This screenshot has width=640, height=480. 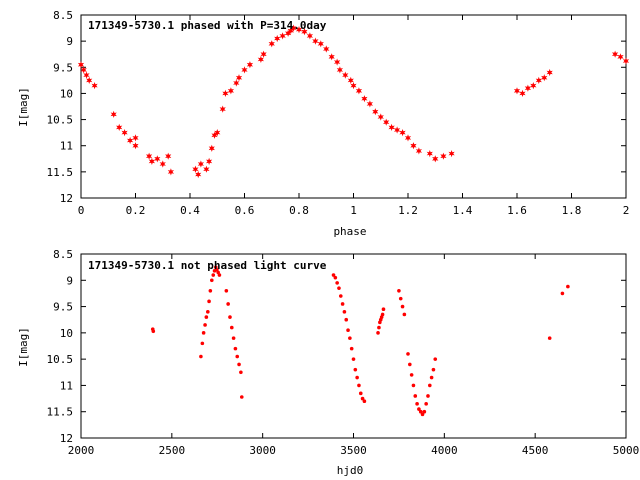 I want to click on x-tick-label: 3500, so click(x=353, y=450).